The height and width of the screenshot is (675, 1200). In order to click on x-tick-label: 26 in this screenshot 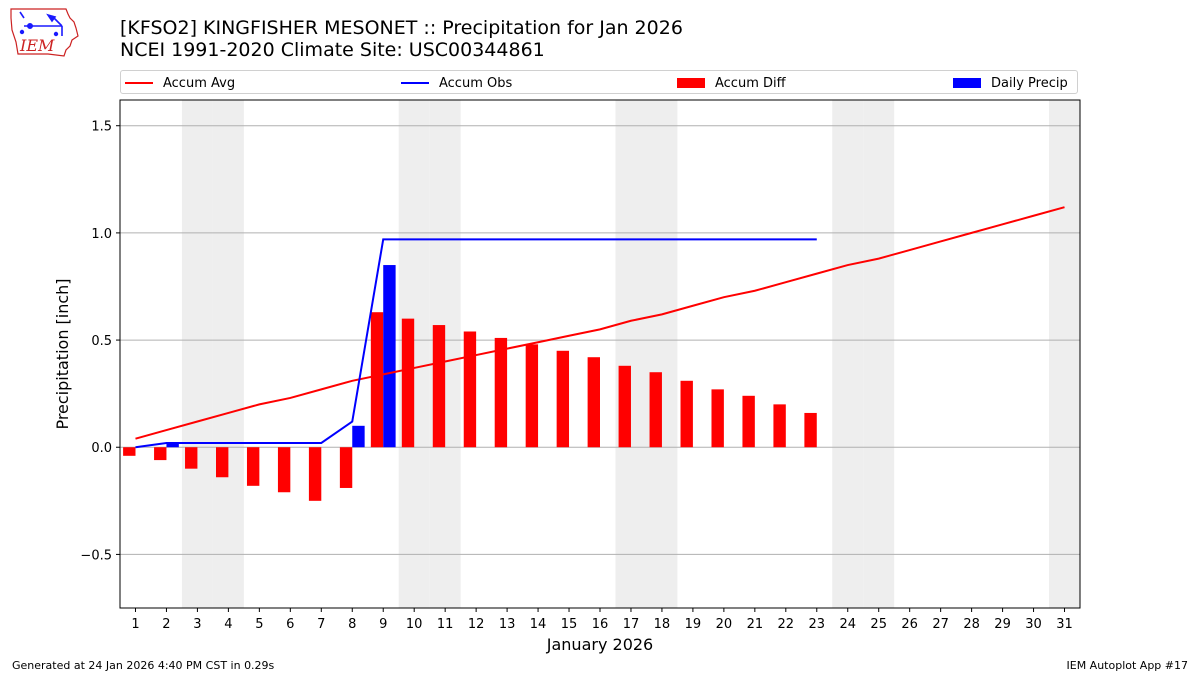, I will do `click(909, 624)`.